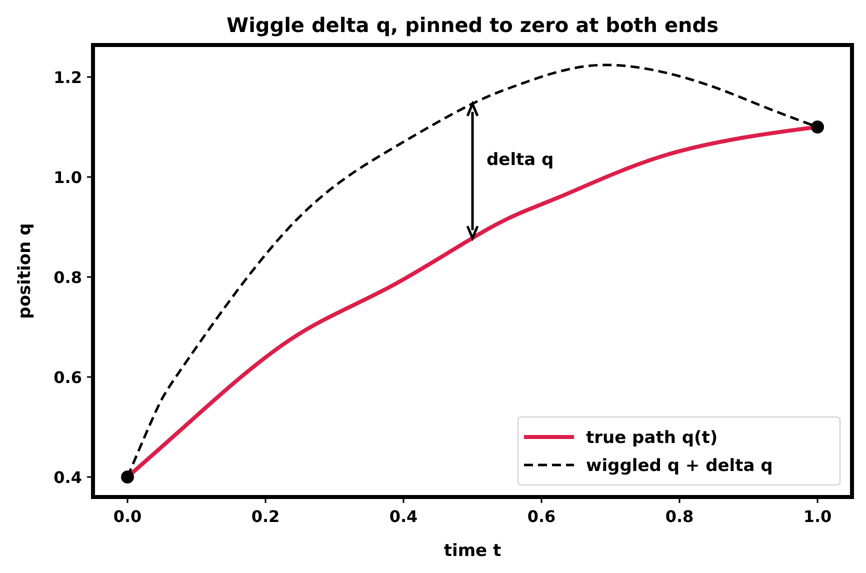 This screenshot has height=573, width=866. I want to click on x-tick-label: 0.2, so click(265, 516).